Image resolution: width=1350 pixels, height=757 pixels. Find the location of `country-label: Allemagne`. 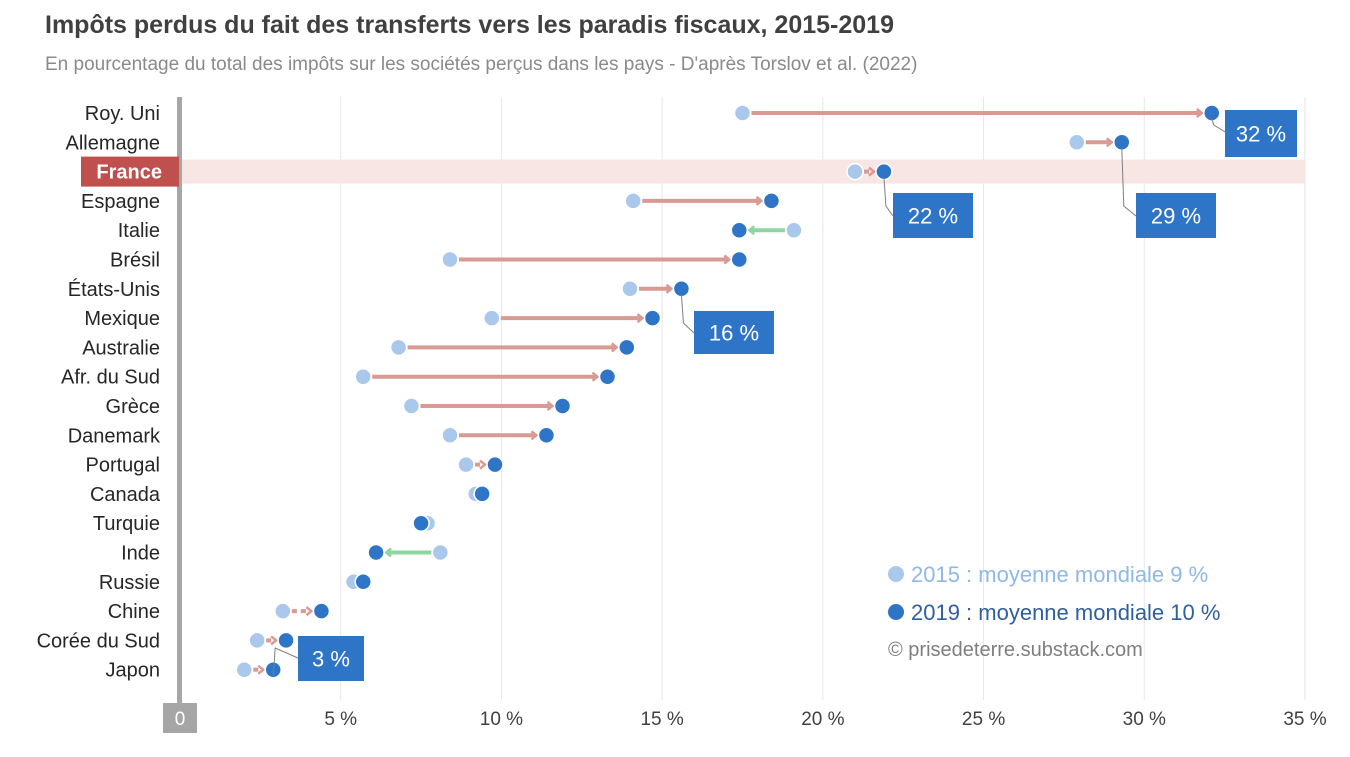

country-label: Allemagne is located at coordinates (112, 143).